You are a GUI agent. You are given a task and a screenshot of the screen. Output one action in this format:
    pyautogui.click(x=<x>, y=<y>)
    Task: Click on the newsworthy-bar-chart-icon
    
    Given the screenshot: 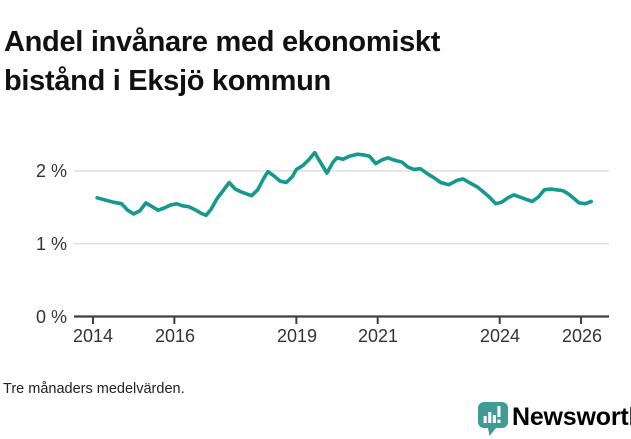 What is the action you would take?
    pyautogui.click(x=493, y=419)
    